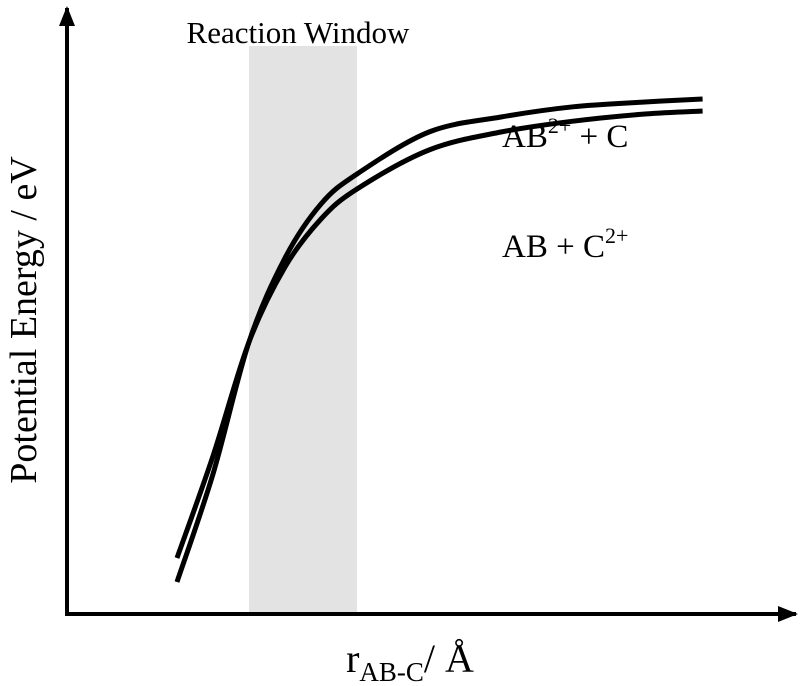 Image resolution: width=805 pixels, height=686 pixels. I want to click on series-label-ab-c2plus-superscript: 2+, so click(616, 235).